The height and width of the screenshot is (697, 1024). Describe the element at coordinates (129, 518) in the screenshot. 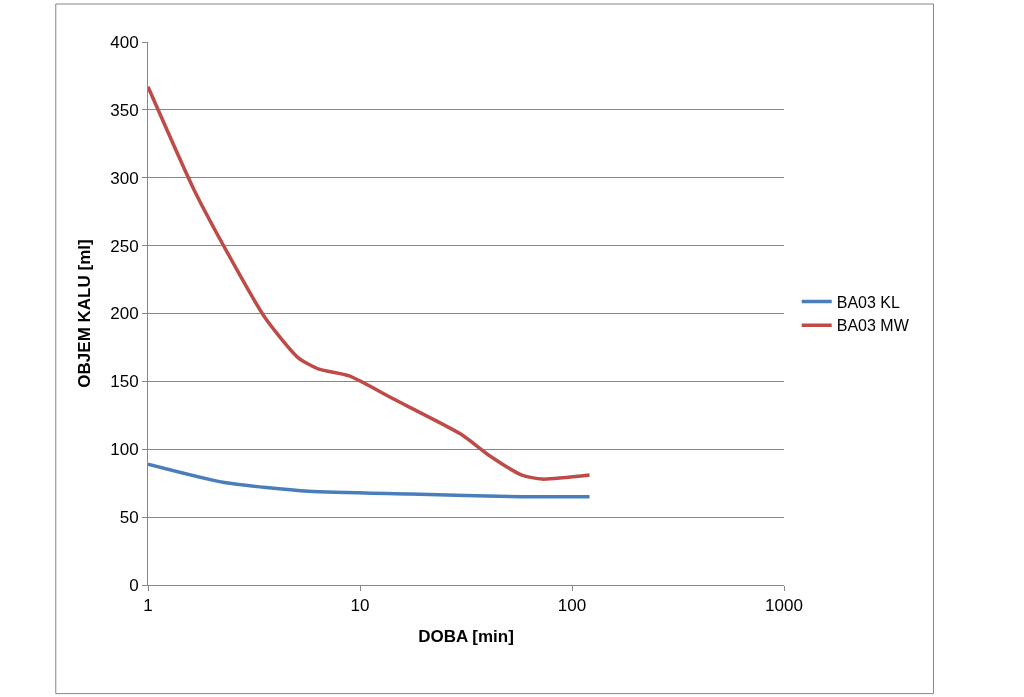

I see `y-tick-label: 50` at that location.